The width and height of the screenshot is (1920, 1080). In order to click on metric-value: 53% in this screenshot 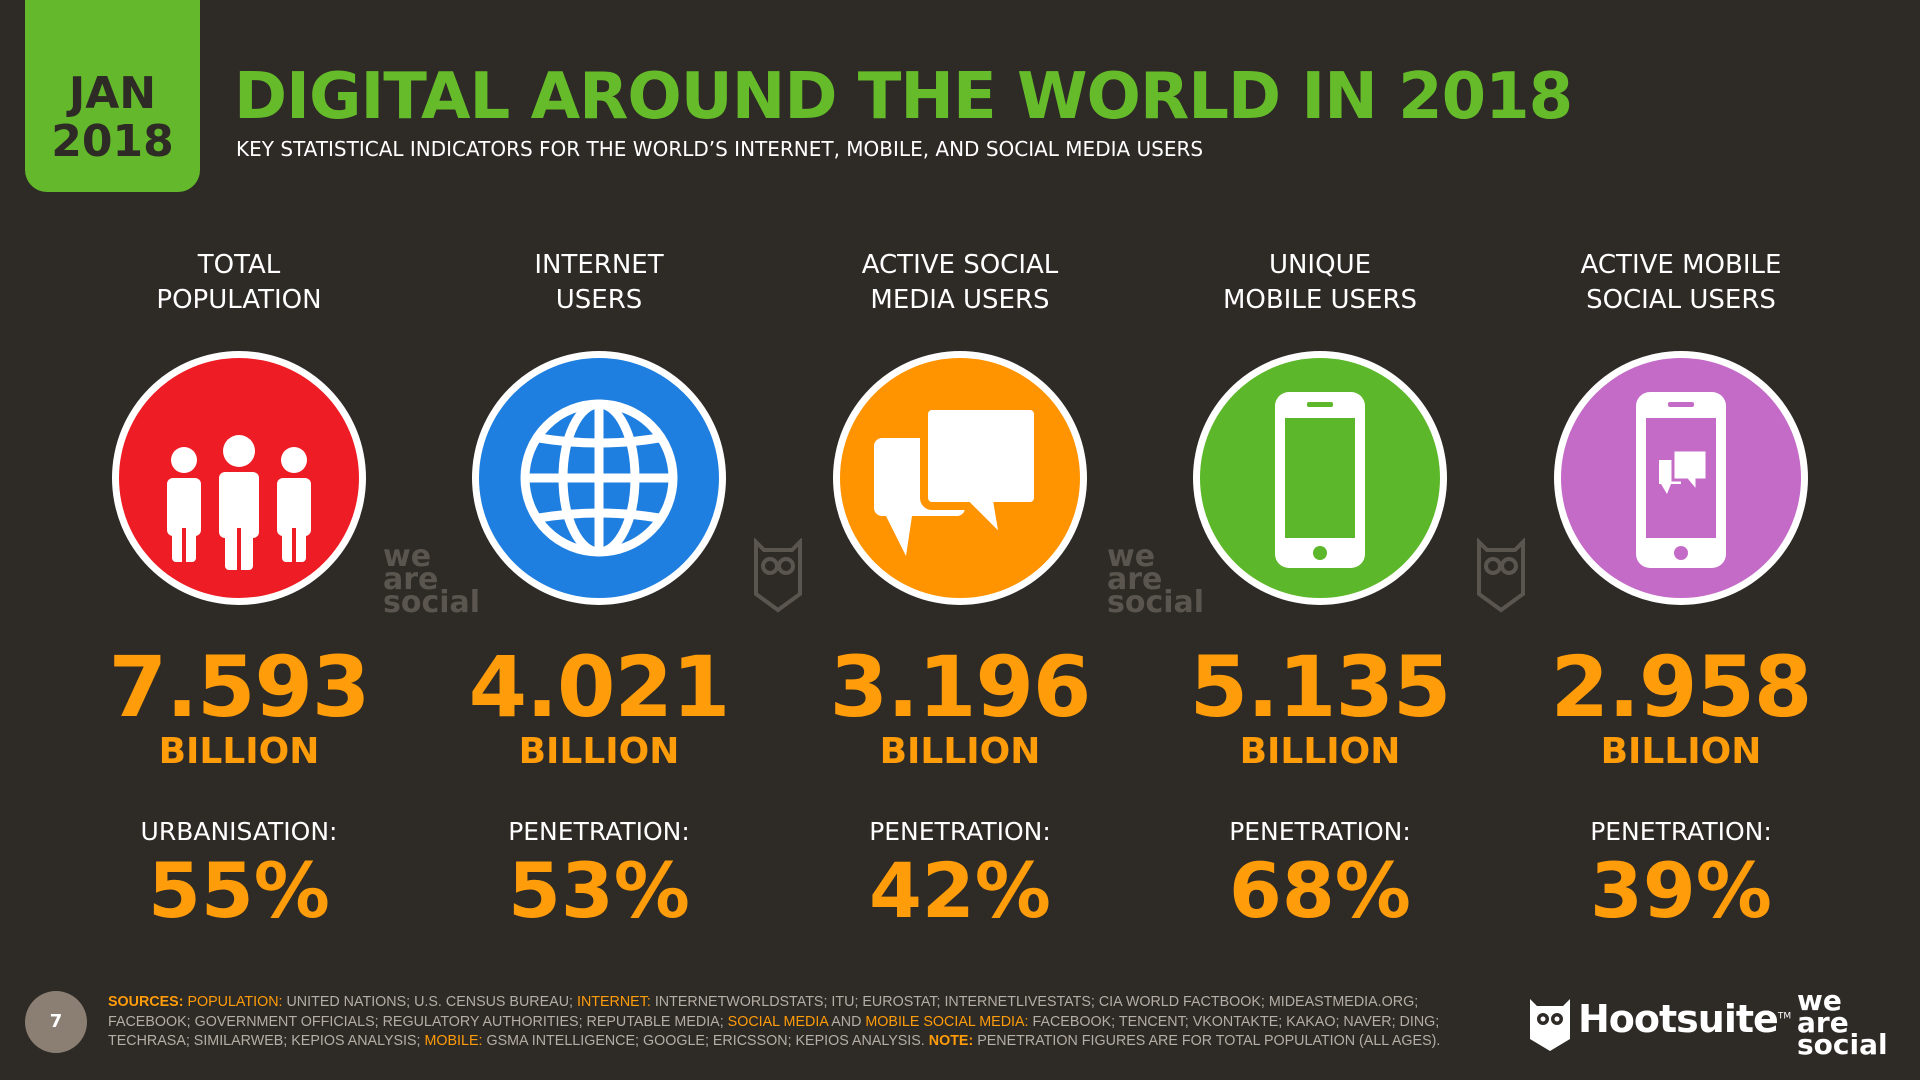, I will do `click(599, 890)`.